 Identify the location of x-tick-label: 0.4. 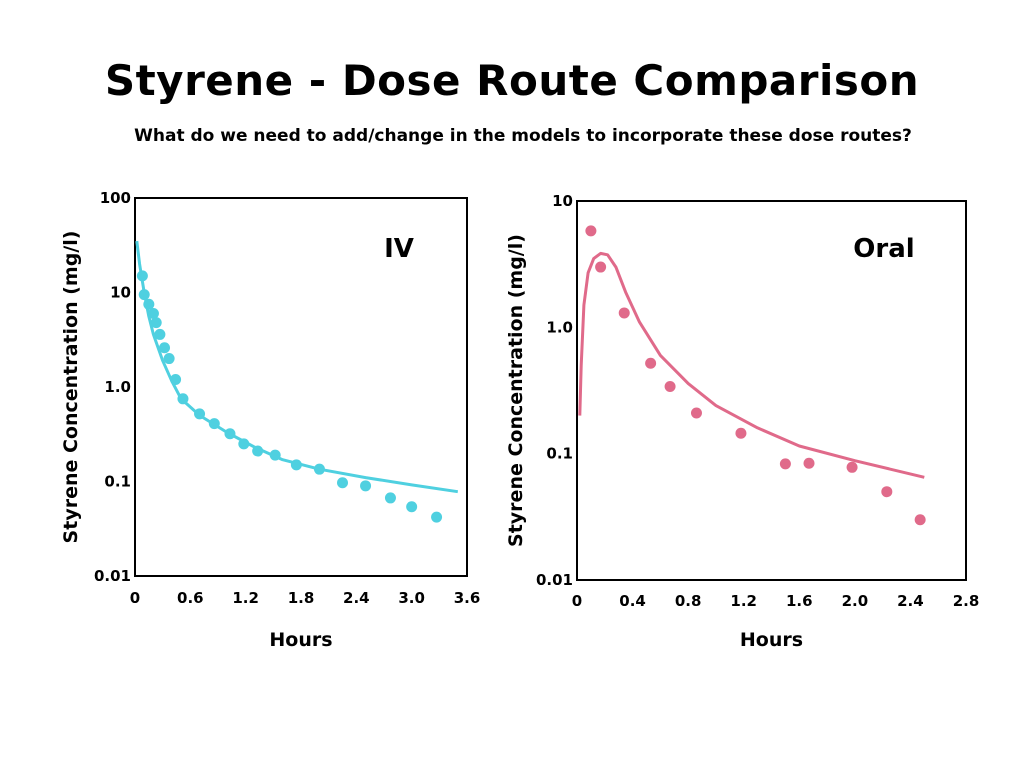
(632, 601).